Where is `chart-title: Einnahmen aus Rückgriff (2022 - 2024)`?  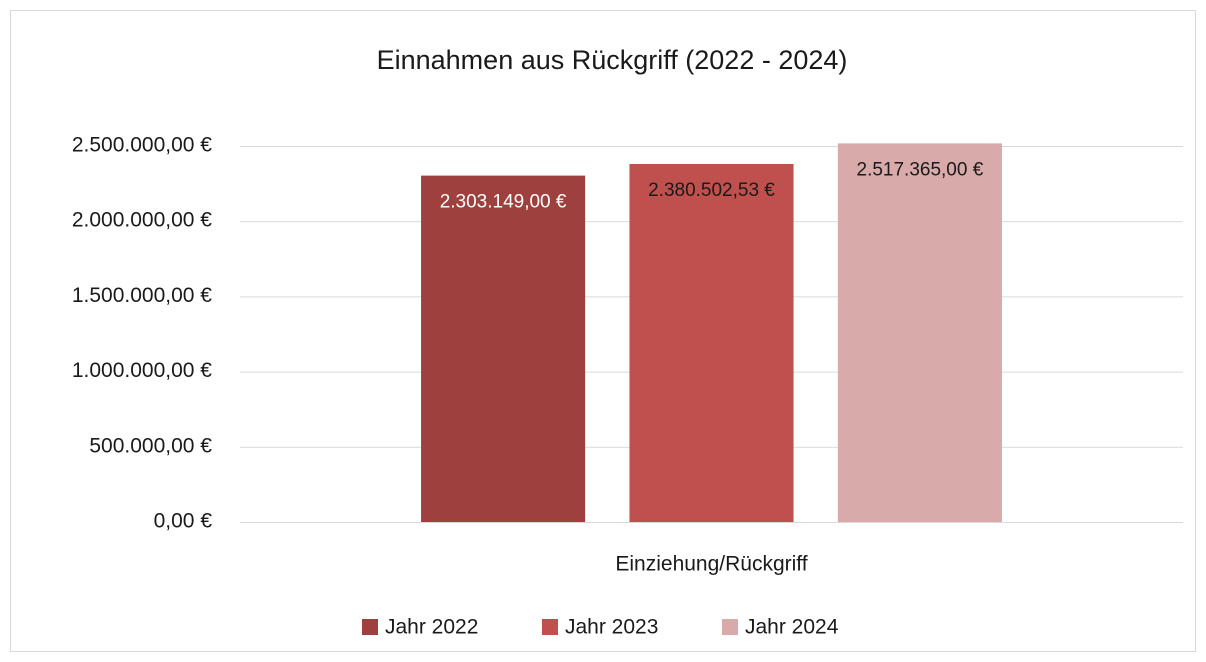
chart-title: Einnahmen aus Rückgriff (2022 - 2024) is located at coordinates (612, 60).